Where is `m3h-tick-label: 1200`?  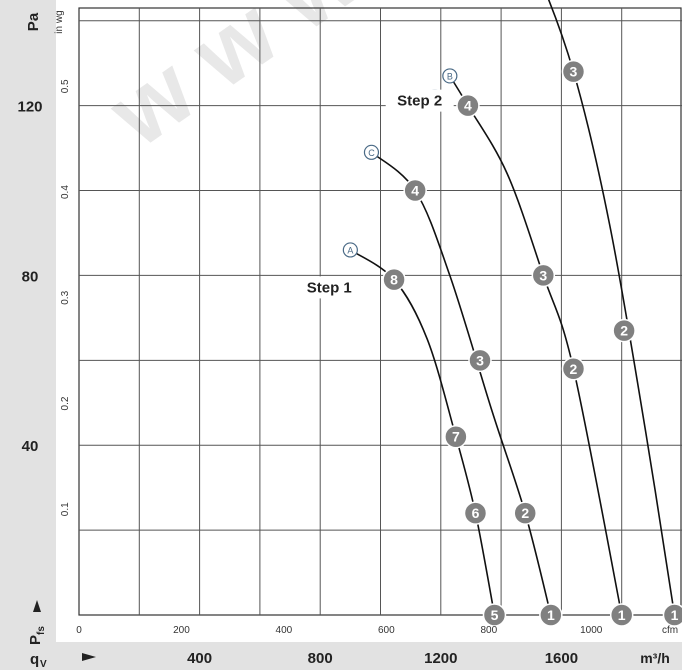
m3h-tick-label: 1200 is located at coordinates (440, 658).